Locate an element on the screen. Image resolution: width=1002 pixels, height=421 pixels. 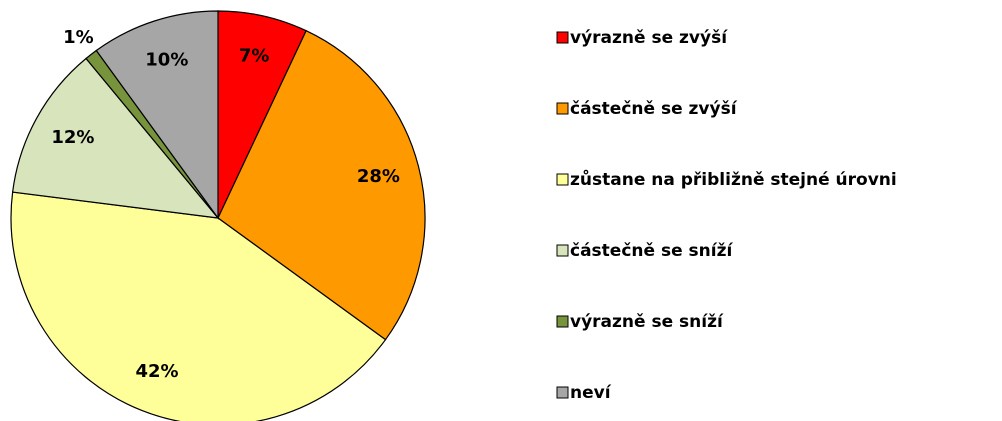
legend-label: výrazně se sníží is located at coordinates (647, 322).